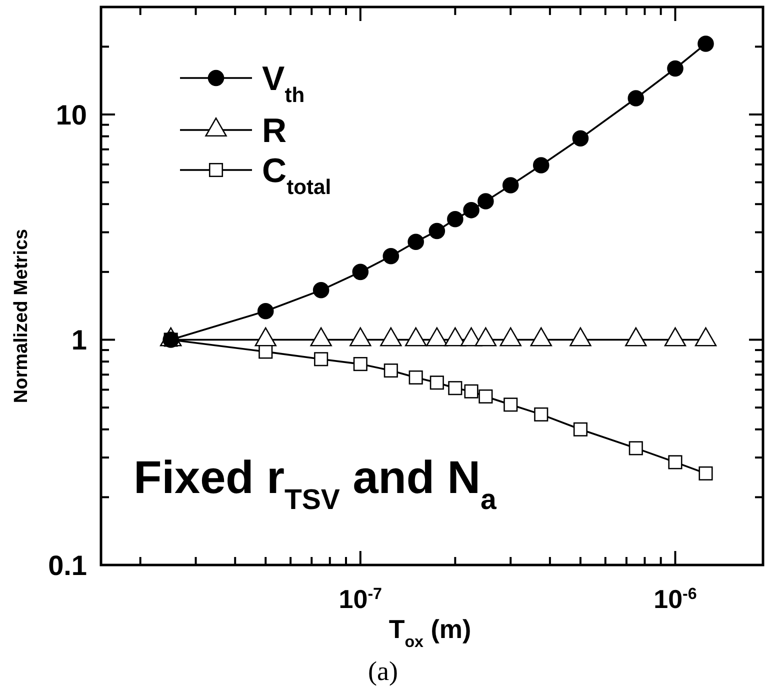 This screenshot has height=688, width=767. I want to click on y-tick-label: 1, so click(79, 340).